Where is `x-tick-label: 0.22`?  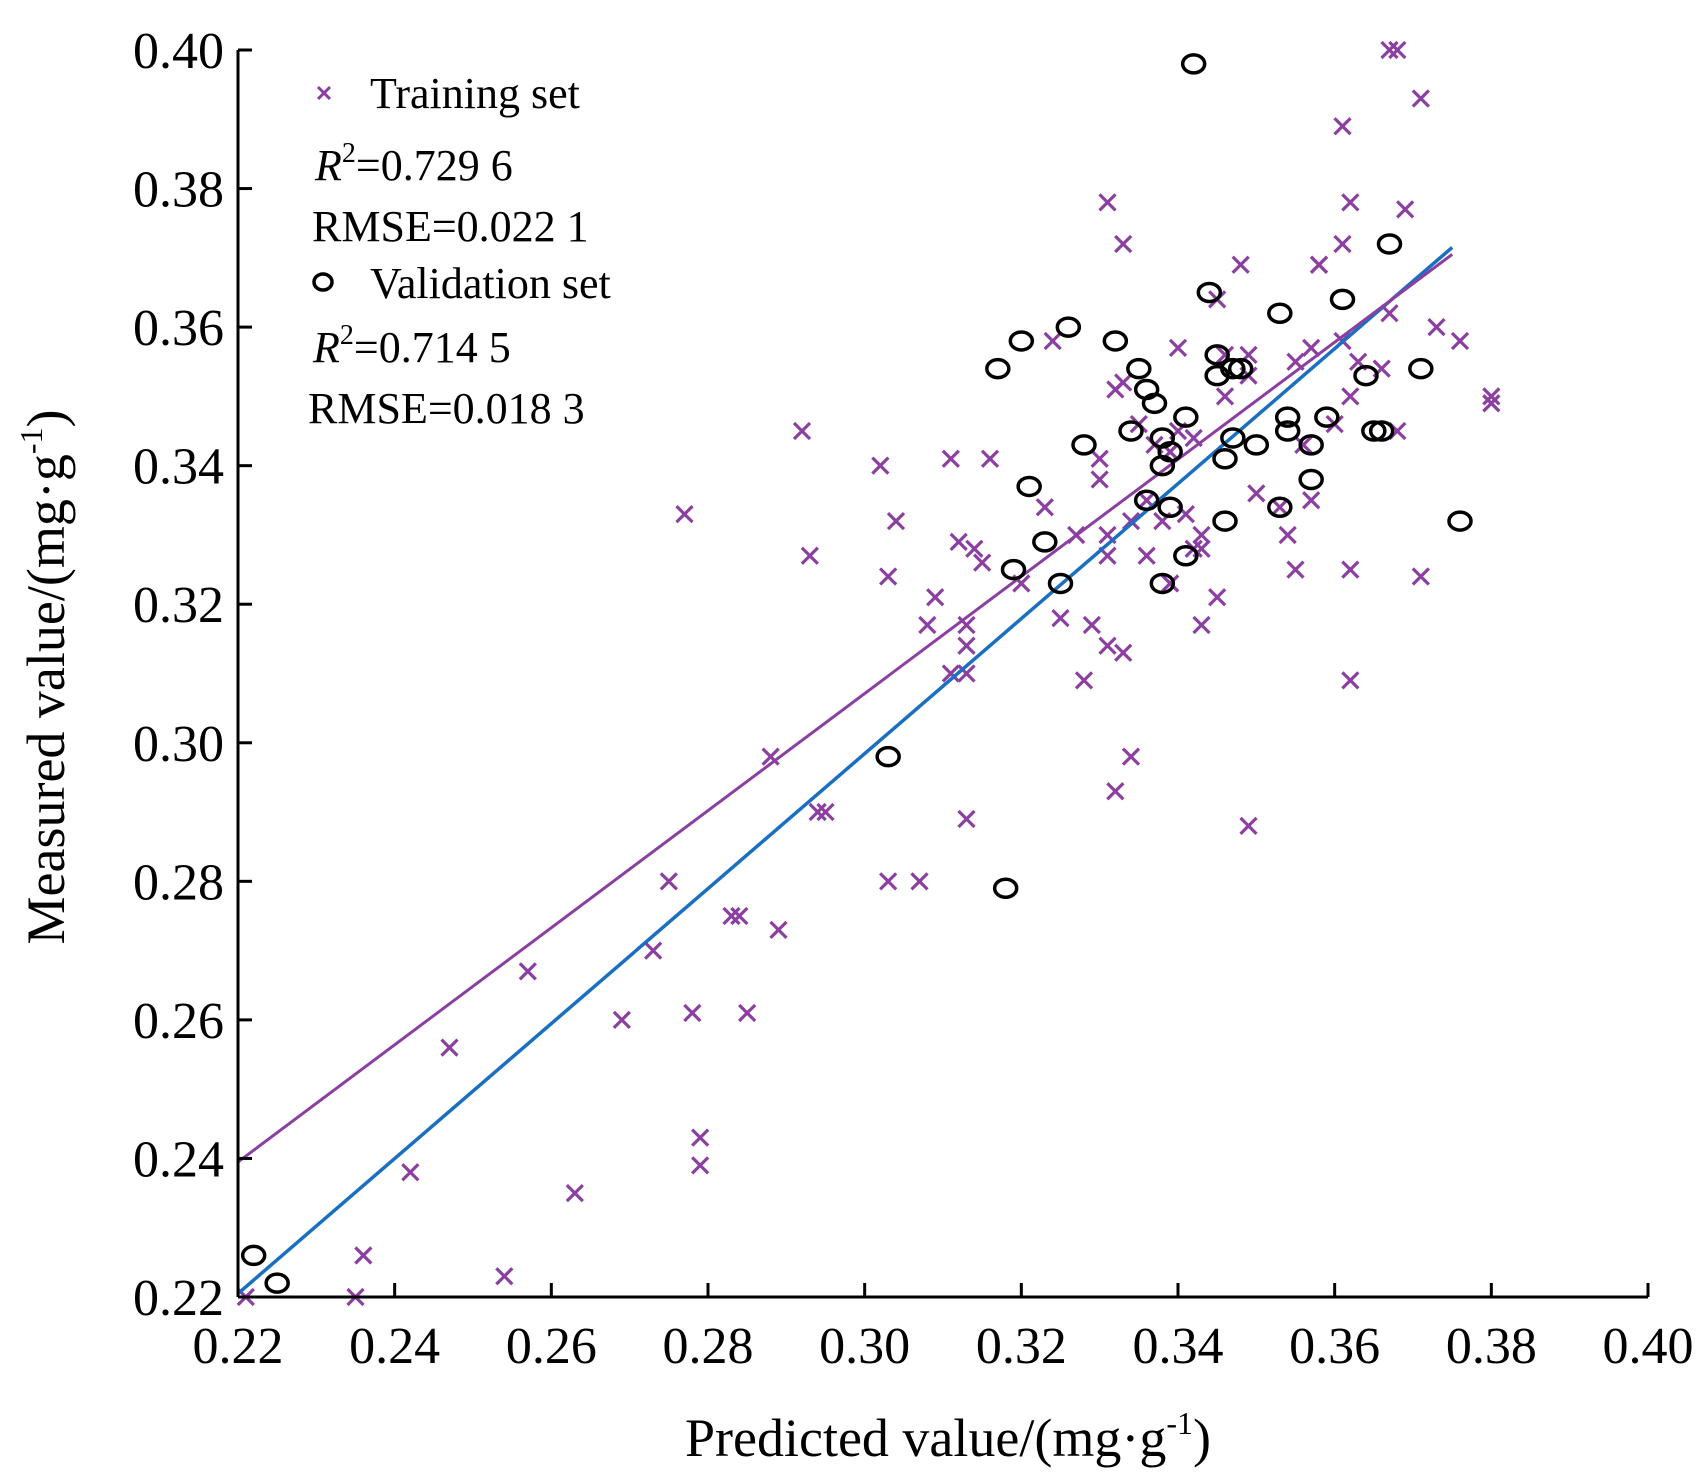
x-tick-label: 0.22 is located at coordinates (238, 1346).